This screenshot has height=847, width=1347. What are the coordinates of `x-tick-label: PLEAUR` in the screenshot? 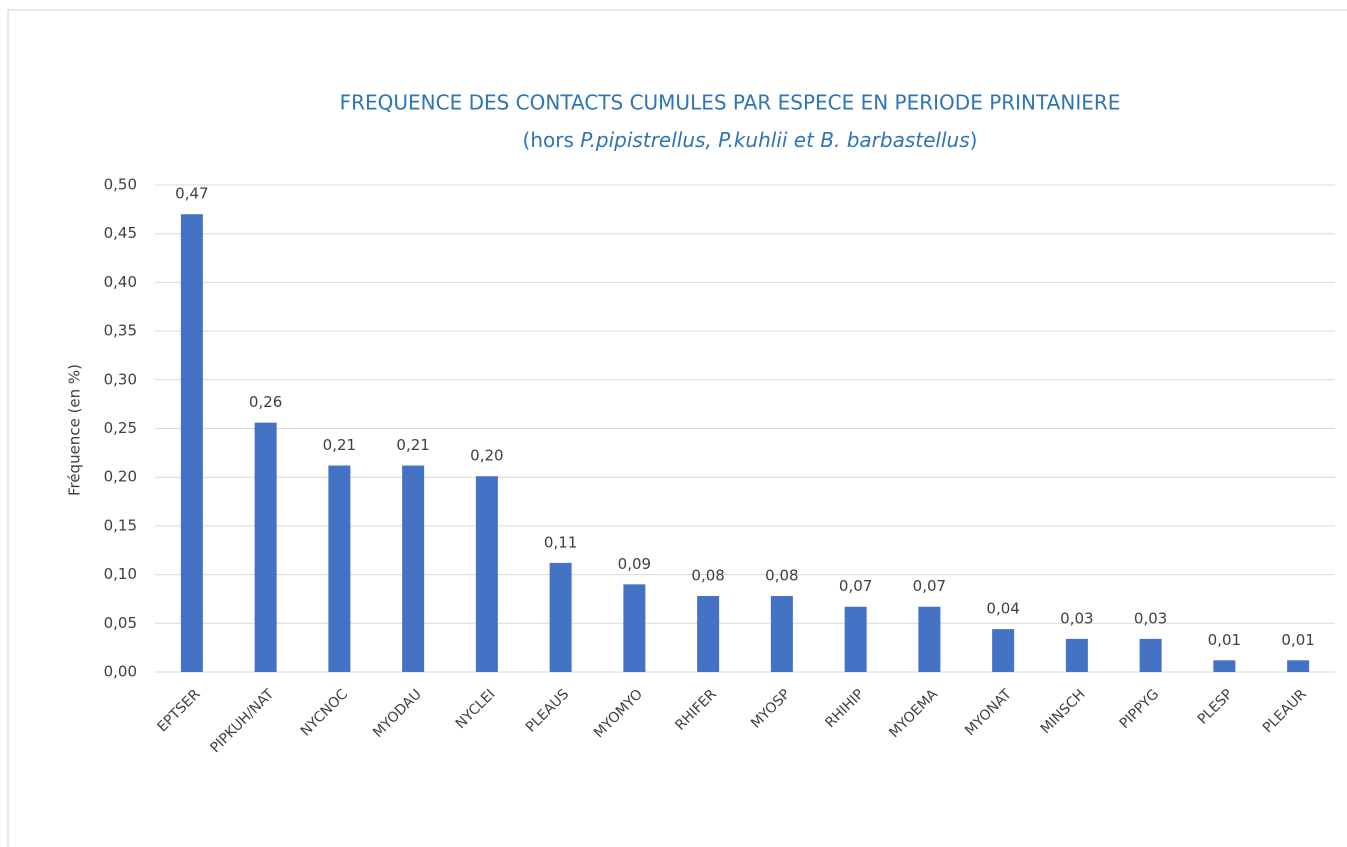 It's located at (1285, 711).